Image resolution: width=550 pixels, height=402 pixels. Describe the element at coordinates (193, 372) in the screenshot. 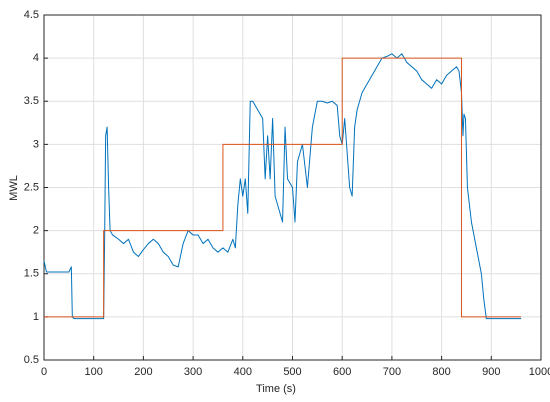

I see `x-tick-label: 300` at that location.